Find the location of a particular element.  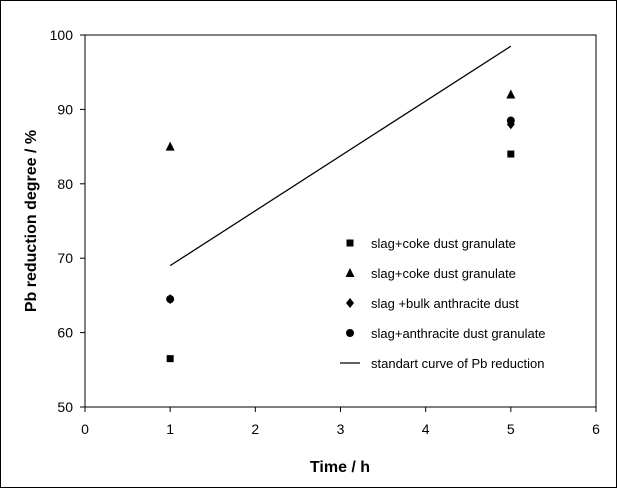

x-tick-label: 0 is located at coordinates (85, 429).